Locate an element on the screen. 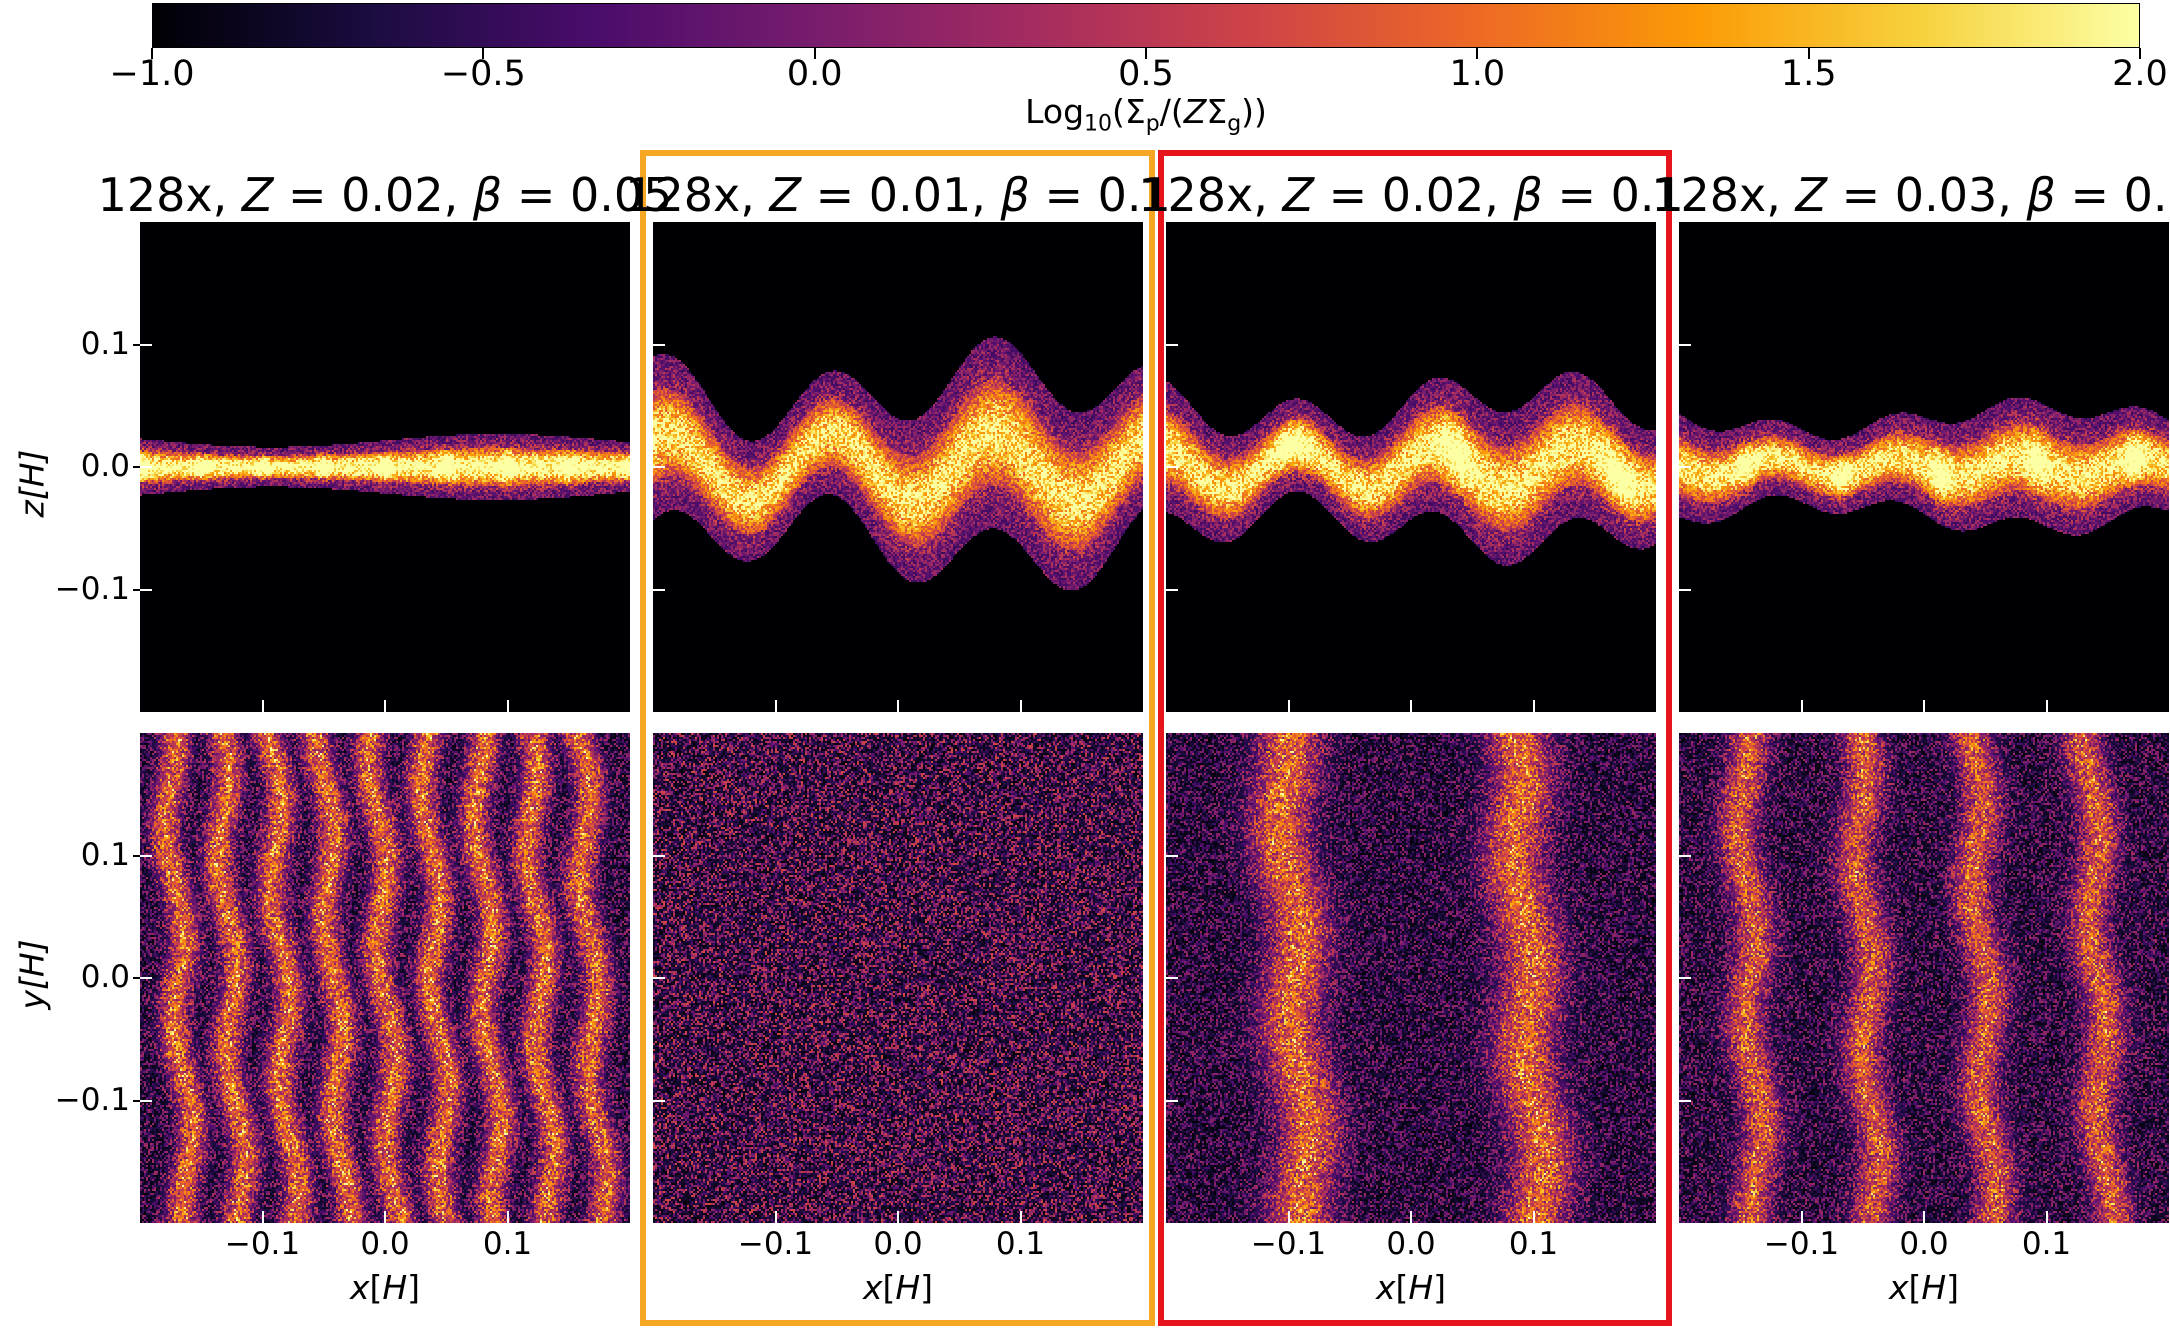 Image resolution: width=2170 pixels, height=1330 pixels. colorbar-tick-label: 2.0 is located at coordinates (2140, 74).